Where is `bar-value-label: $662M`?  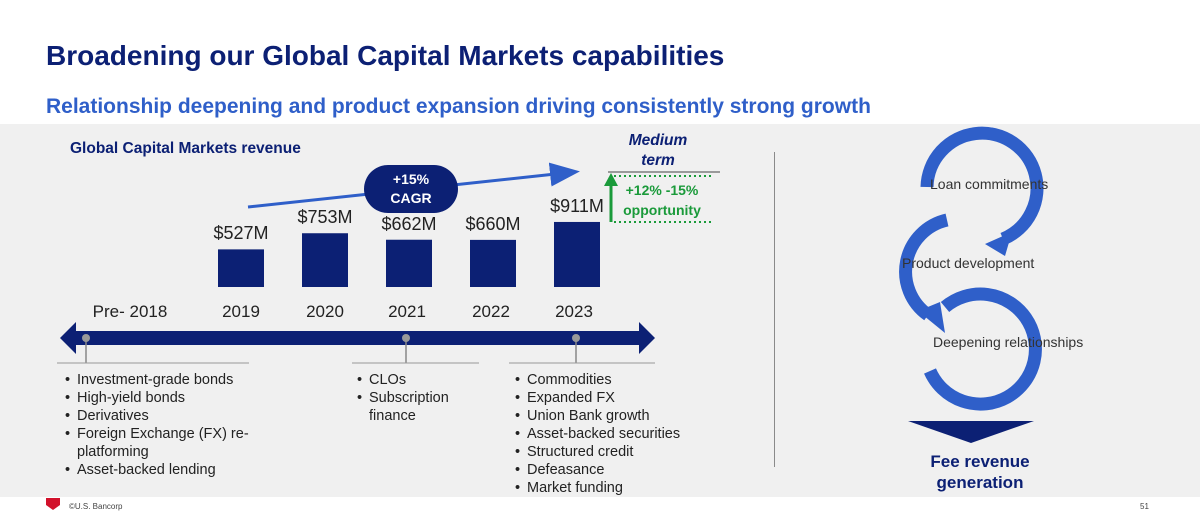 bar-value-label: $662M is located at coordinates (409, 223).